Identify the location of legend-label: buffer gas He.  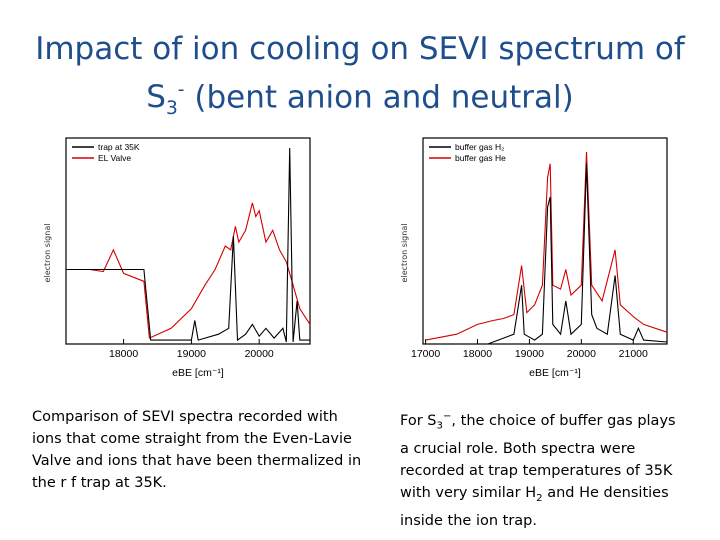
(480, 158).